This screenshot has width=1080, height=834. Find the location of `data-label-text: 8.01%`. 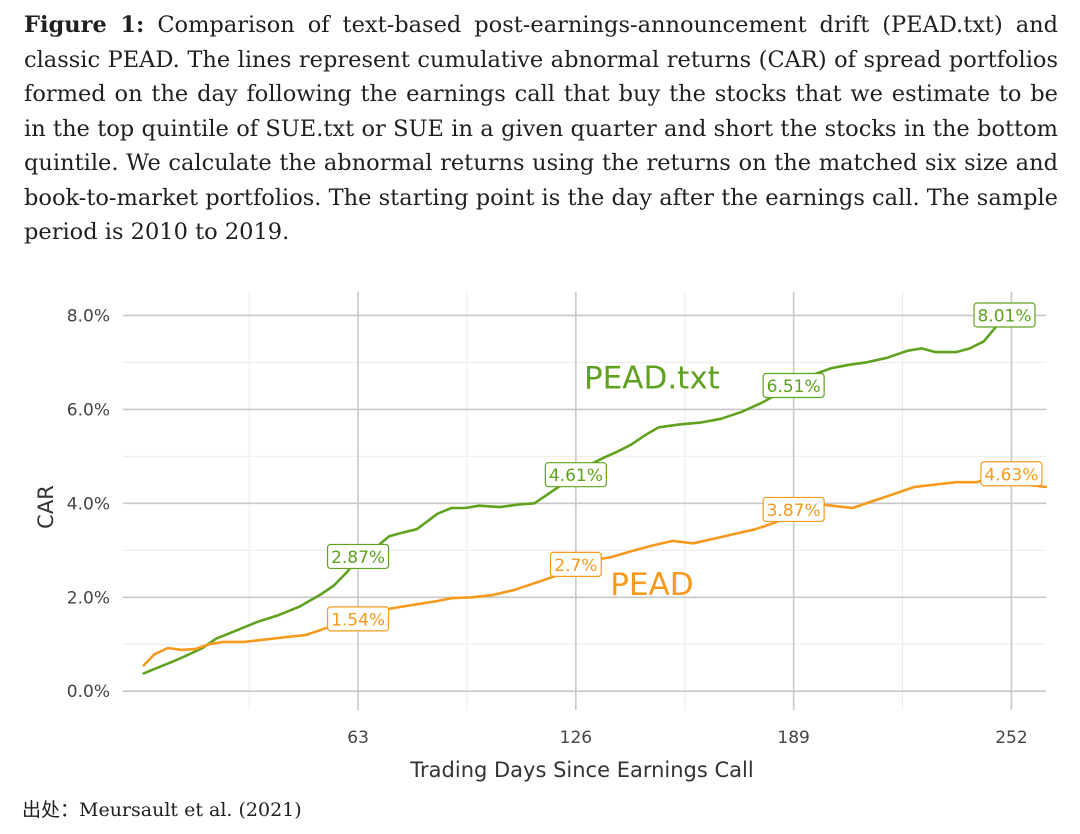

data-label-text: 8.01% is located at coordinates (1005, 317).